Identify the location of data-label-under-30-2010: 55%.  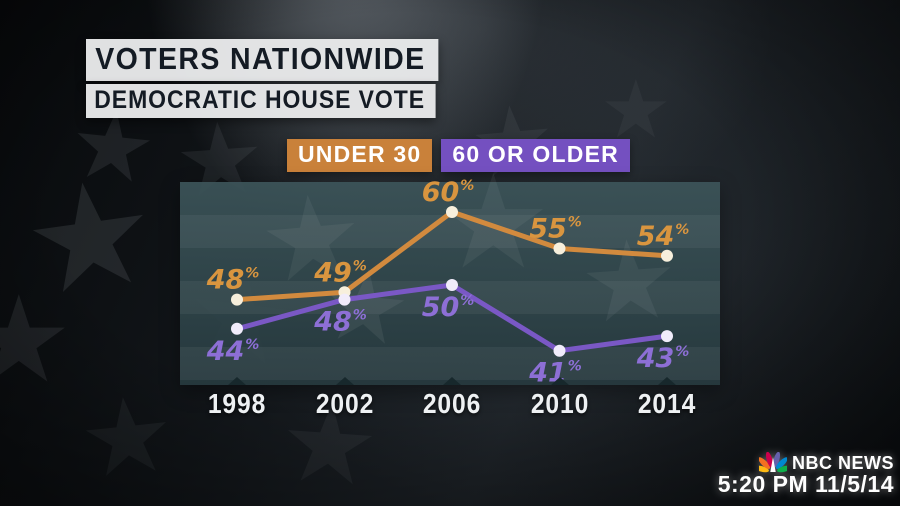
(555, 229).